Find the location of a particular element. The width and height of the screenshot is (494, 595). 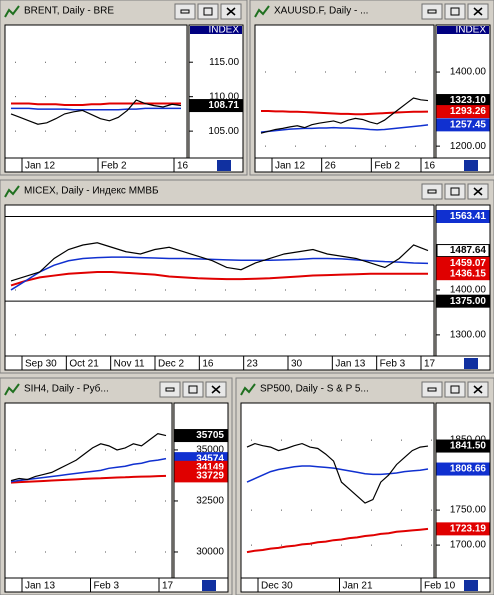

date-label: Feb 10 is located at coordinates (440, 586).